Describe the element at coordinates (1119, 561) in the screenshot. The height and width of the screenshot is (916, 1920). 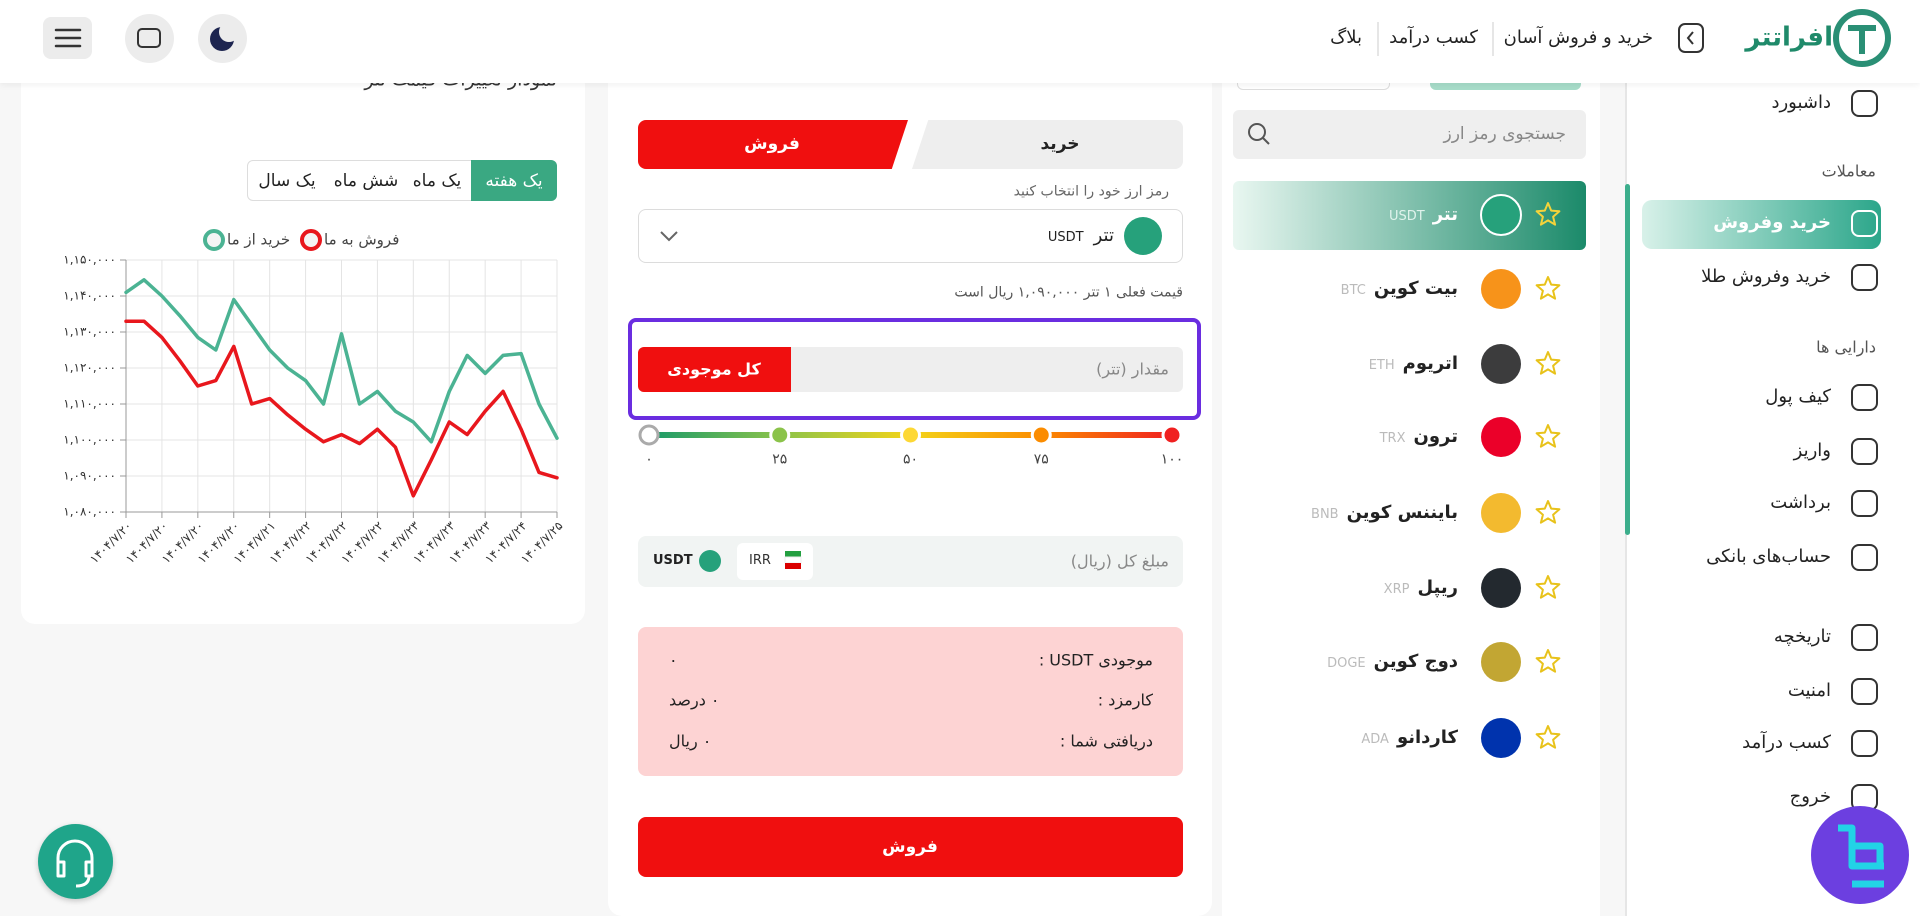
I see `total-placeholder: مبلغ کل (ریال)` at that location.